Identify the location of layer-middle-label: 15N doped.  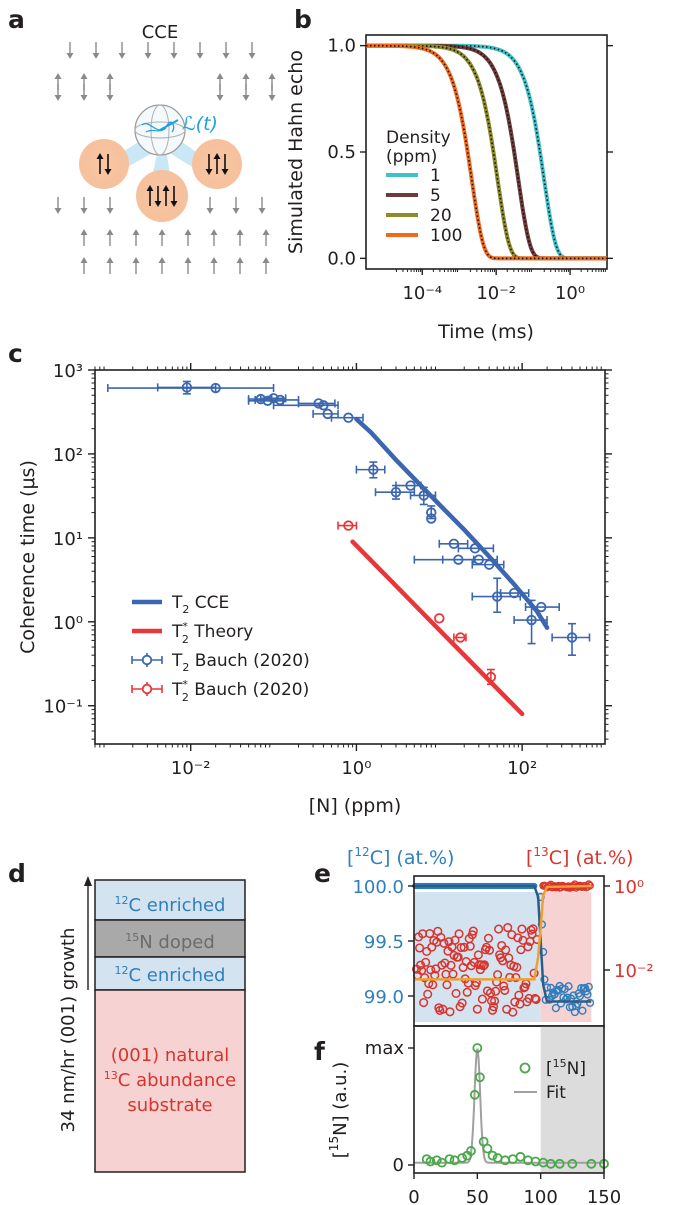
(170, 942).